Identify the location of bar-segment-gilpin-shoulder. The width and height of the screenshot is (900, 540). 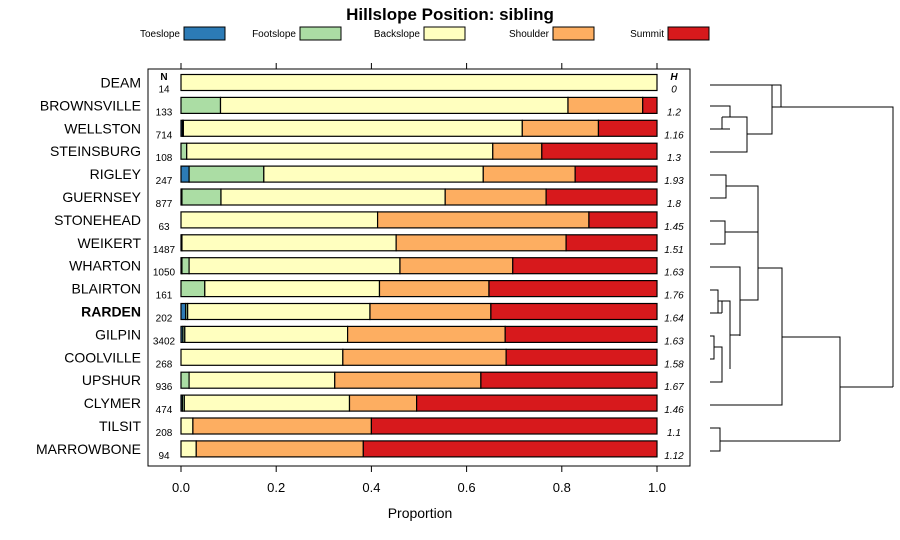
(426, 334).